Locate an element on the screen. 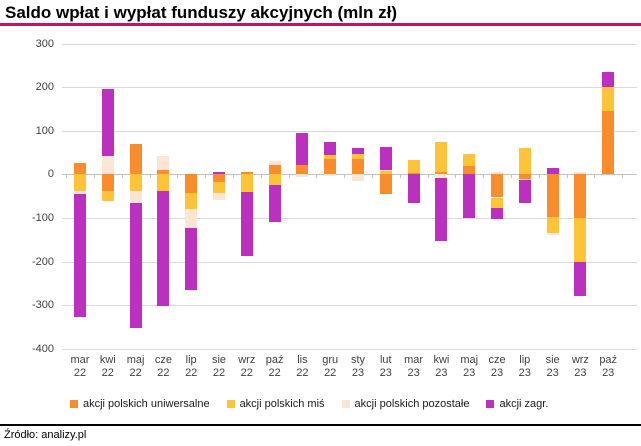  legend-item: akcji zagr. is located at coordinates (517, 404).